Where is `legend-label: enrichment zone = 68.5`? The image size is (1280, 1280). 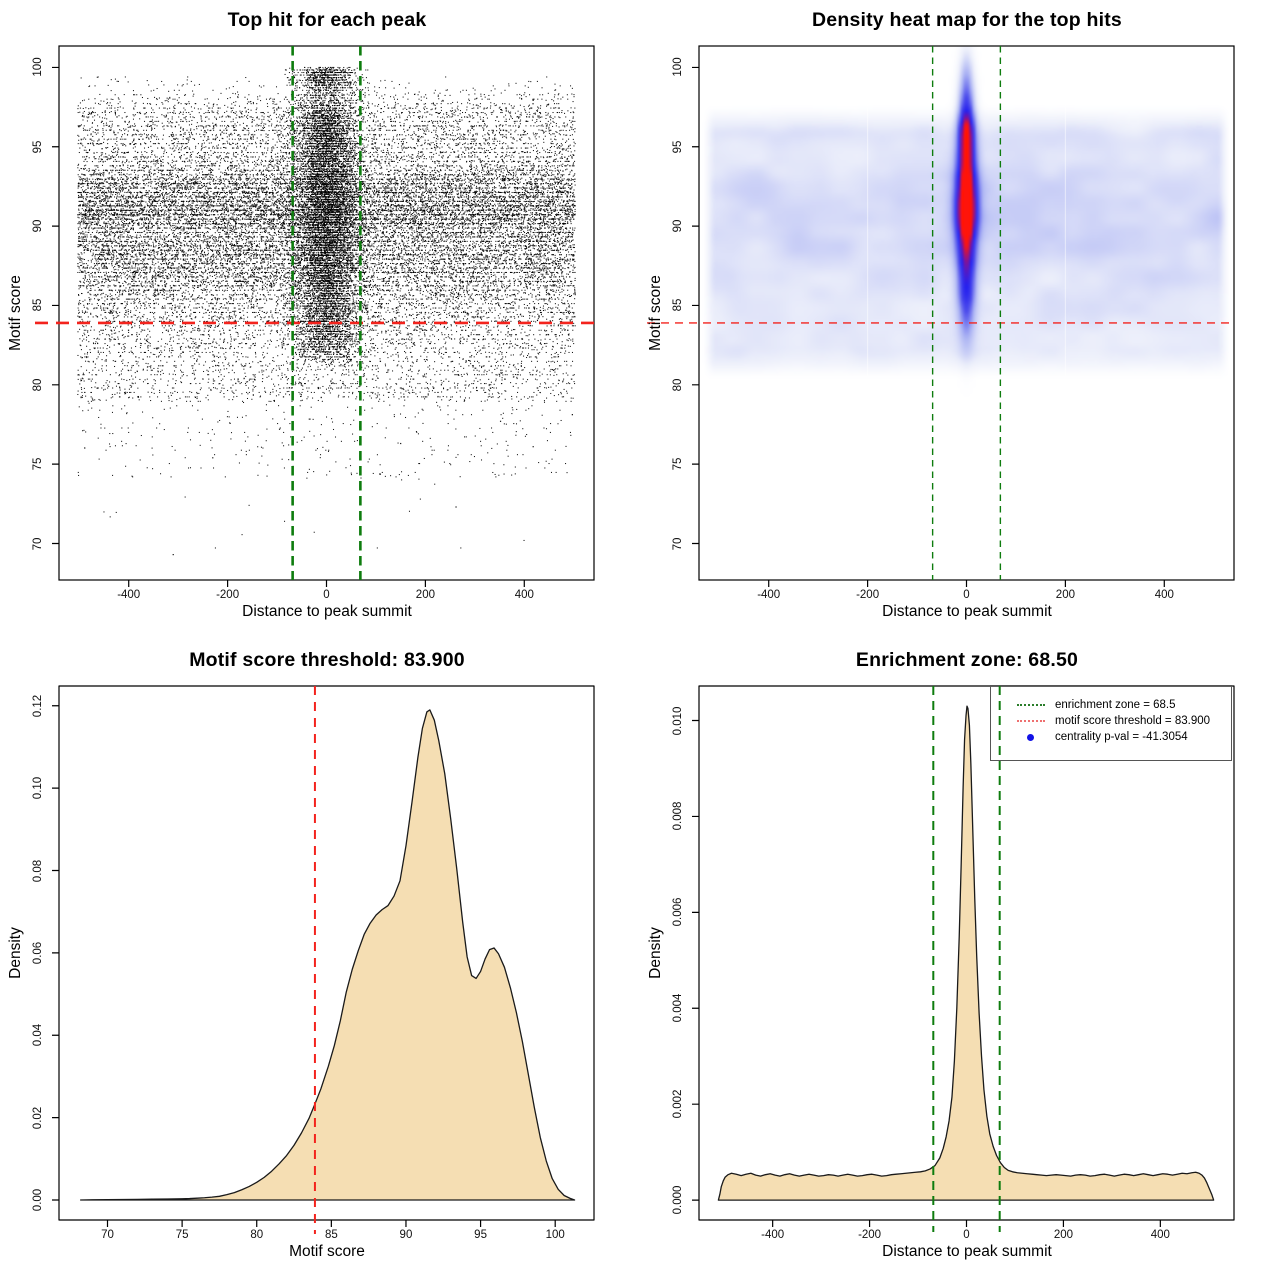
legend-label: enrichment zone = 68.5 is located at coordinates (1115, 705).